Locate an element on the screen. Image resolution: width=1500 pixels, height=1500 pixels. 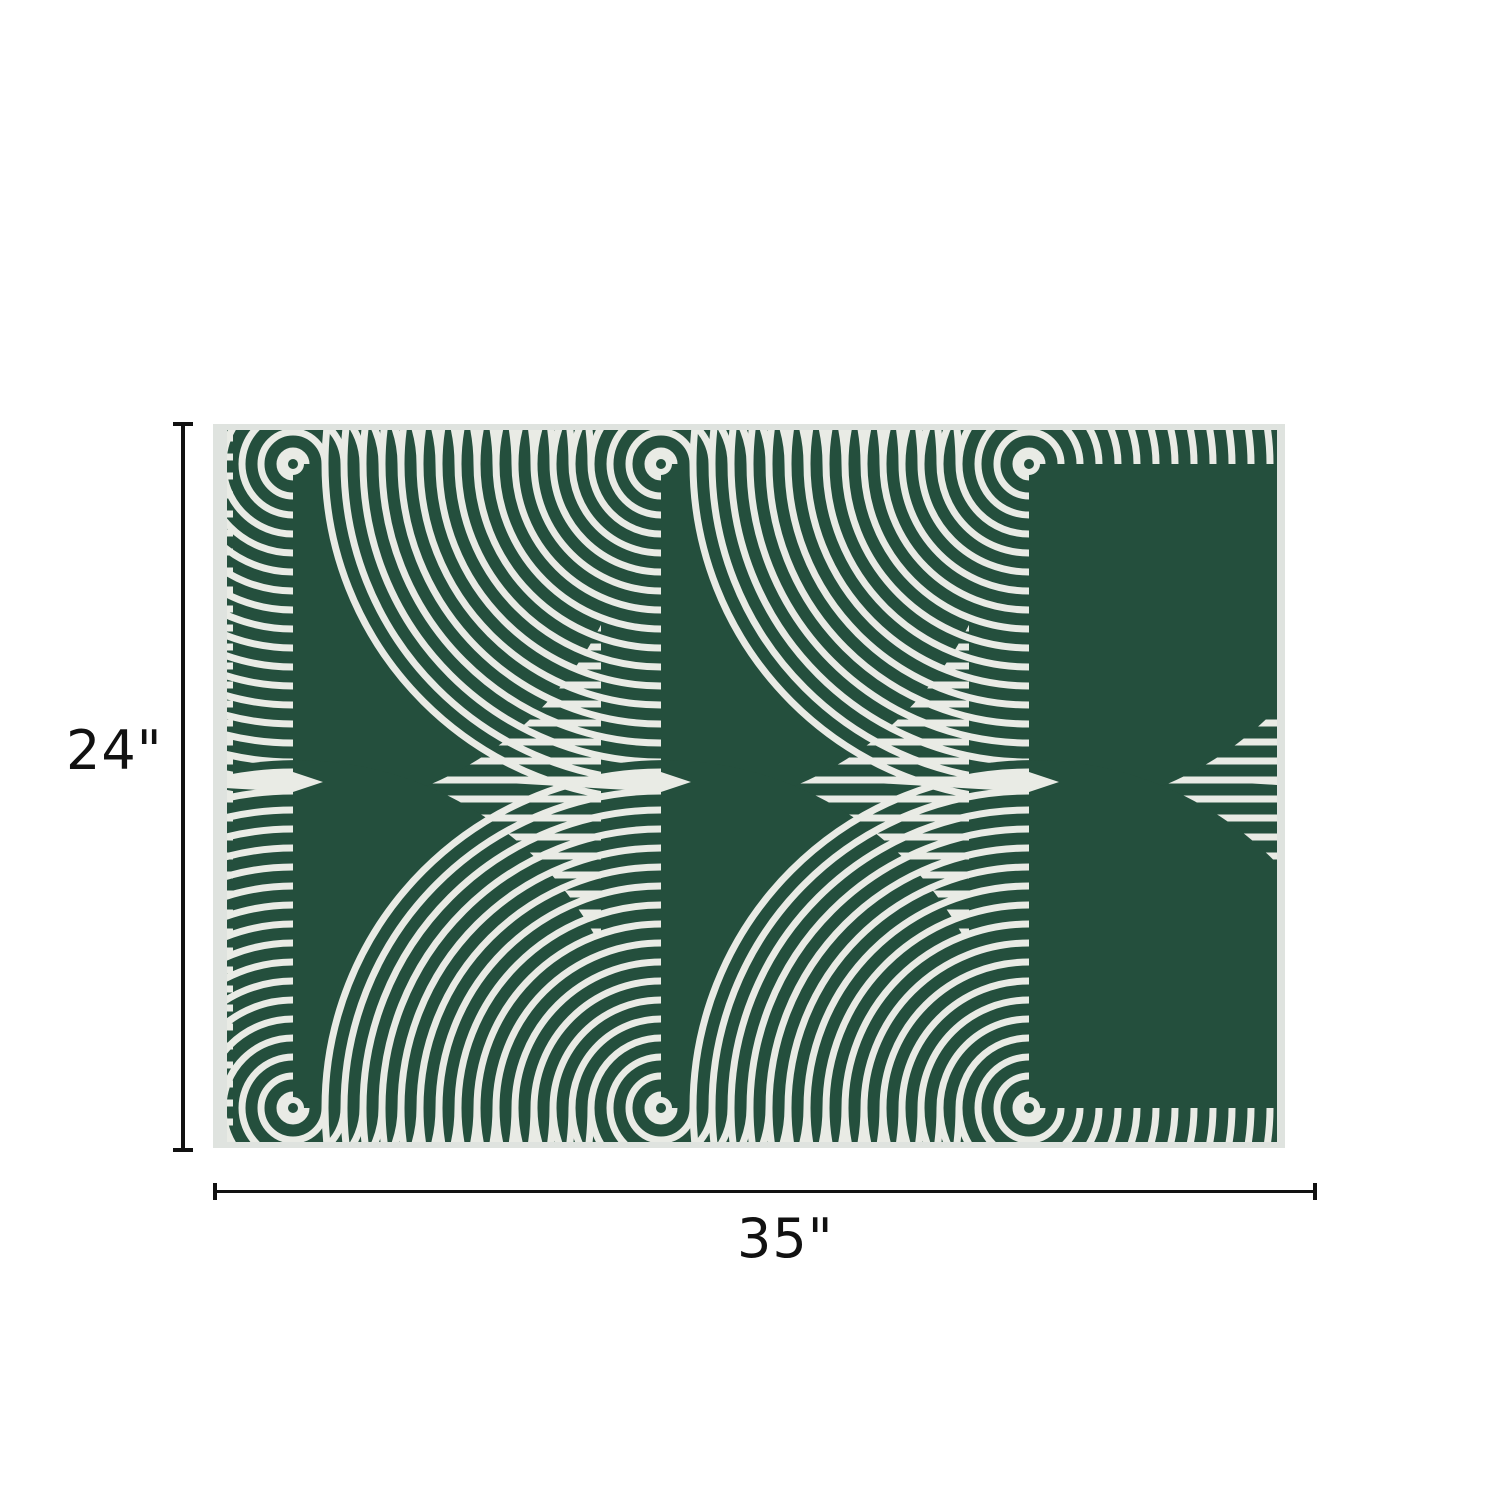
height-dimension-cap-bottom is located at coordinates (183, 1150).